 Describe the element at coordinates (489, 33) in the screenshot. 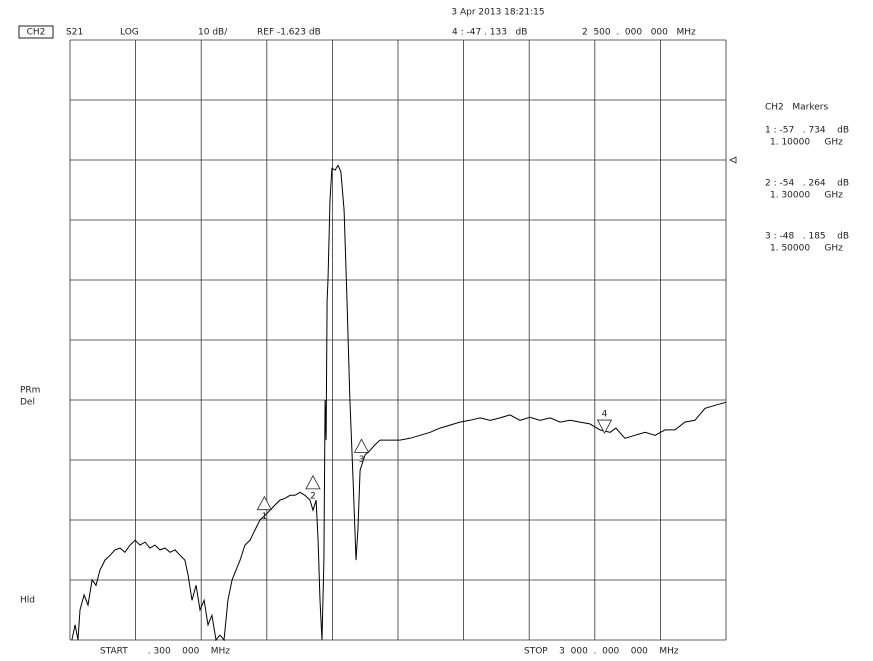

I see `active-marker: 4 : -47 . 133 dB` at that location.